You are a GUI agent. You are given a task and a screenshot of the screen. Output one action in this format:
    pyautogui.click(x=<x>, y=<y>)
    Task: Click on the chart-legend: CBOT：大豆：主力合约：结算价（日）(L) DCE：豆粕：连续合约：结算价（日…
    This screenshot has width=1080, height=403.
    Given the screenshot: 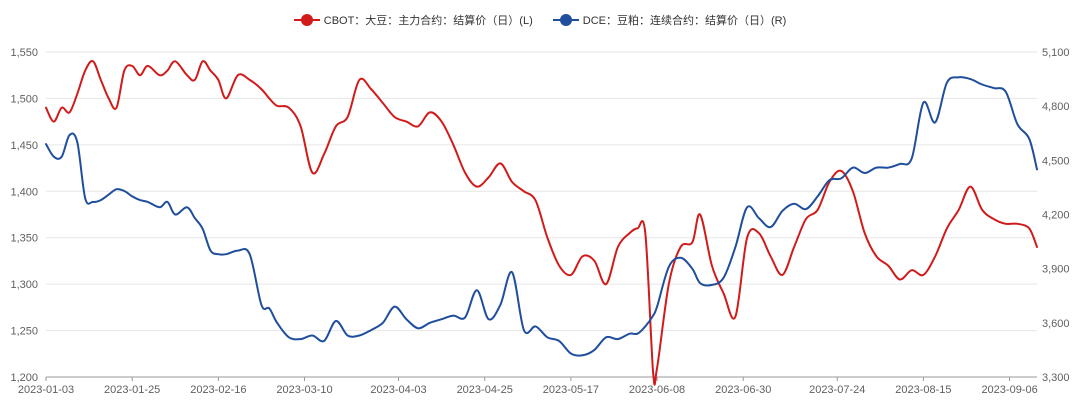 What is the action you would take?
    pyautogui.click(x=540, y=20)
    